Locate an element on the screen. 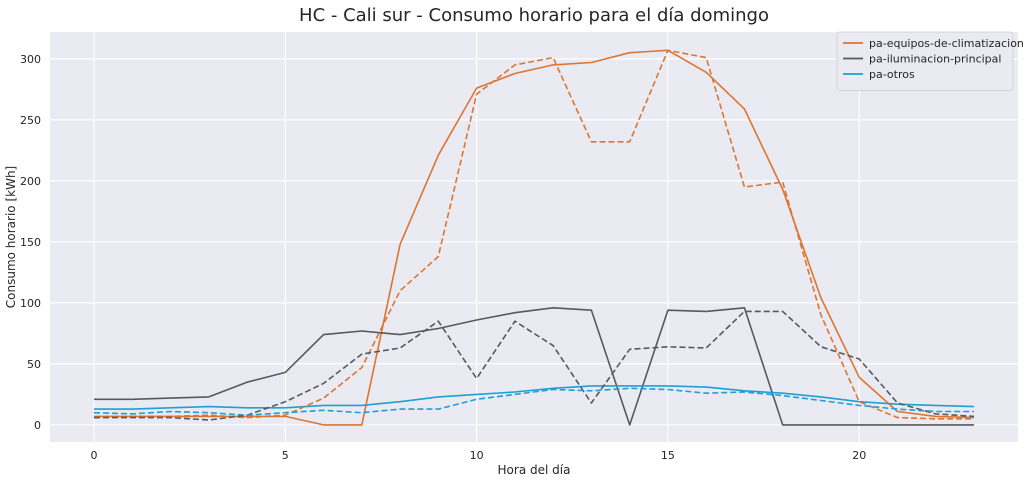  x-tick-label: 15 is located at coordinates (668, 455).